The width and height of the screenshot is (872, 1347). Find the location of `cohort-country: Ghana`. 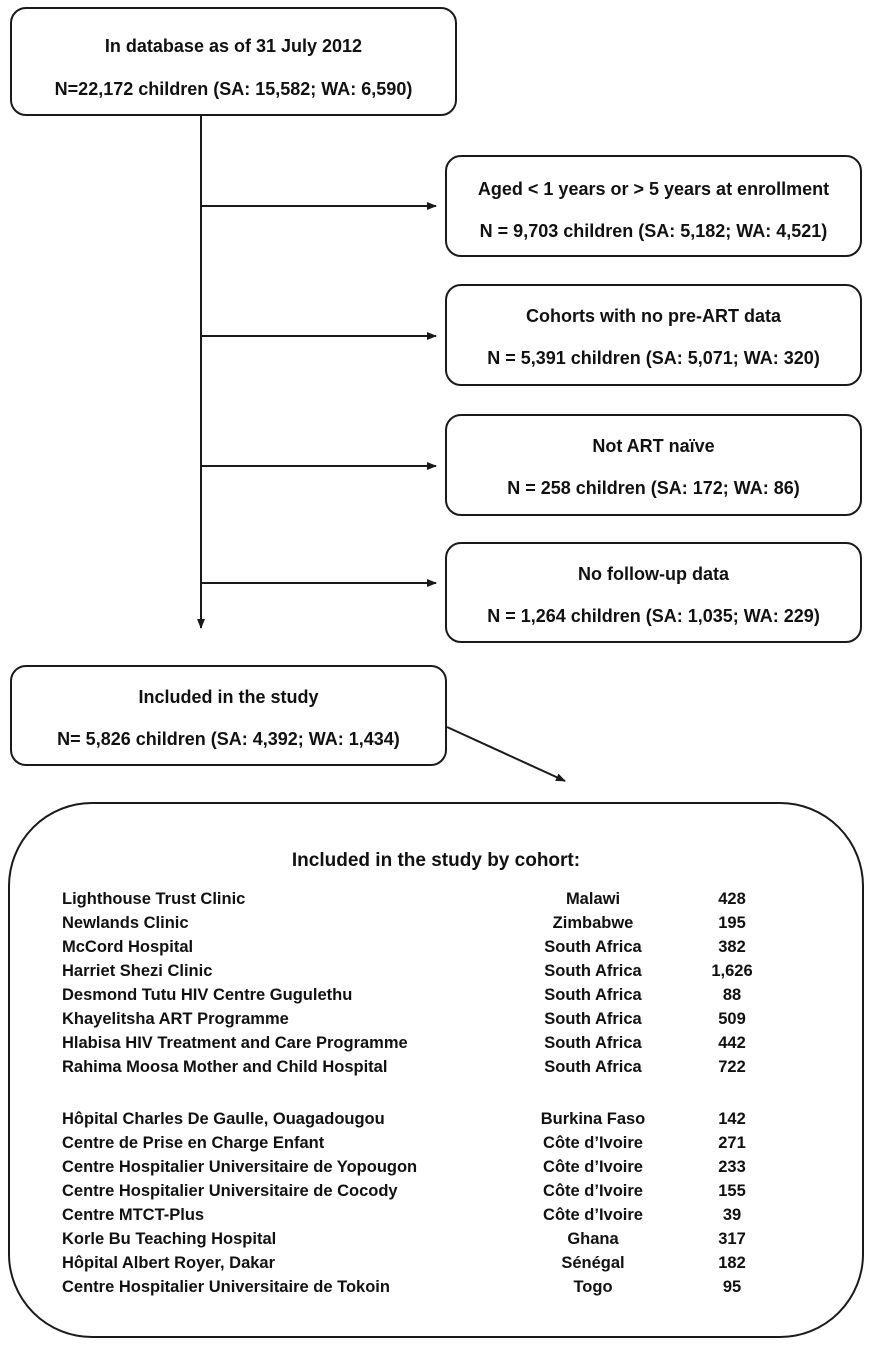

cohort-country: Ghana is located at coordinates (593, 1239).